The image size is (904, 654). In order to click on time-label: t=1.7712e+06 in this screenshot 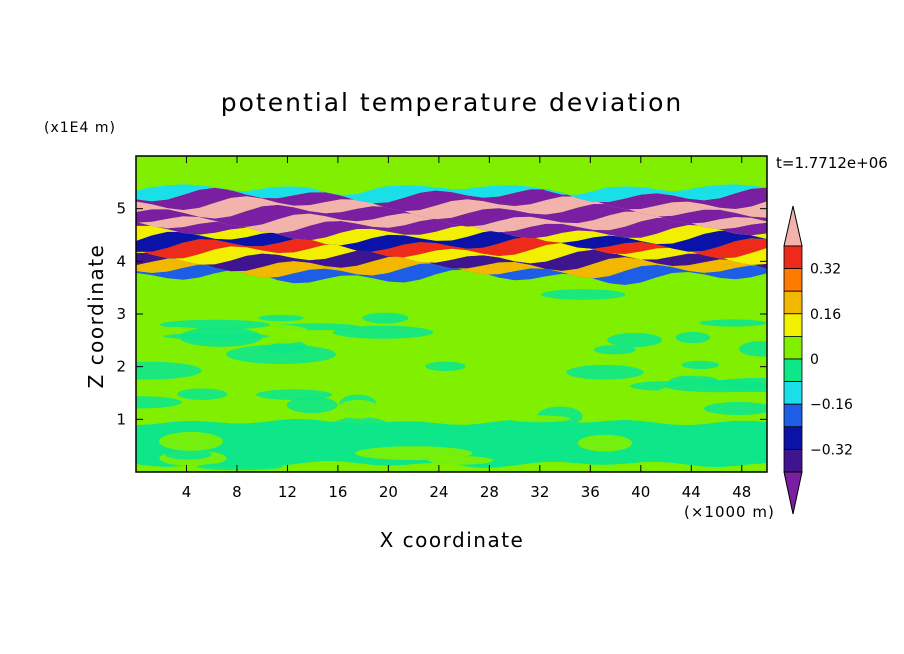, I will do `click(832, 163)`.